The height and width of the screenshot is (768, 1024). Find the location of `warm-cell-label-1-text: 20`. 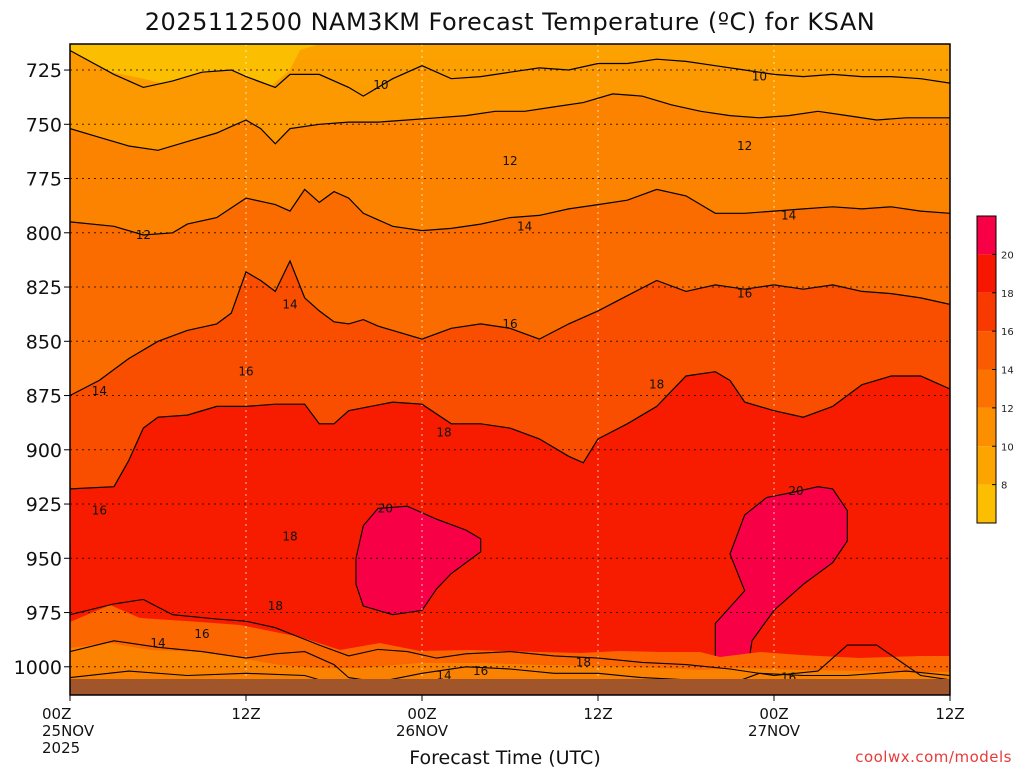

warm-cell-label-1-text: 20 is located at coordinates (795, 491).